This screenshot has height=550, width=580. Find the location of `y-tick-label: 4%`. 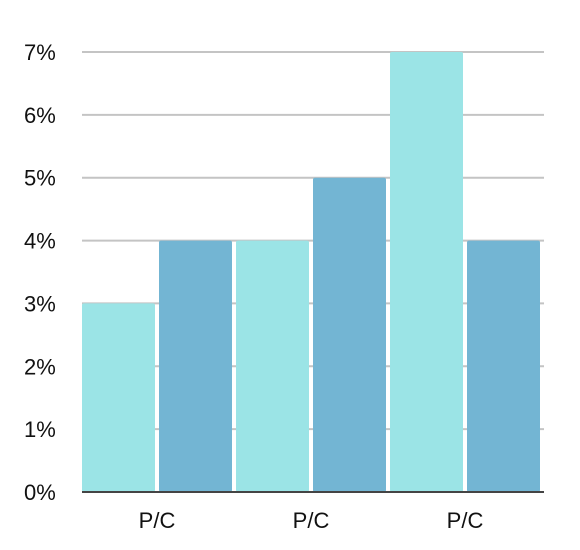

y-tick-label: 4% is located at coordinates (40, 241).